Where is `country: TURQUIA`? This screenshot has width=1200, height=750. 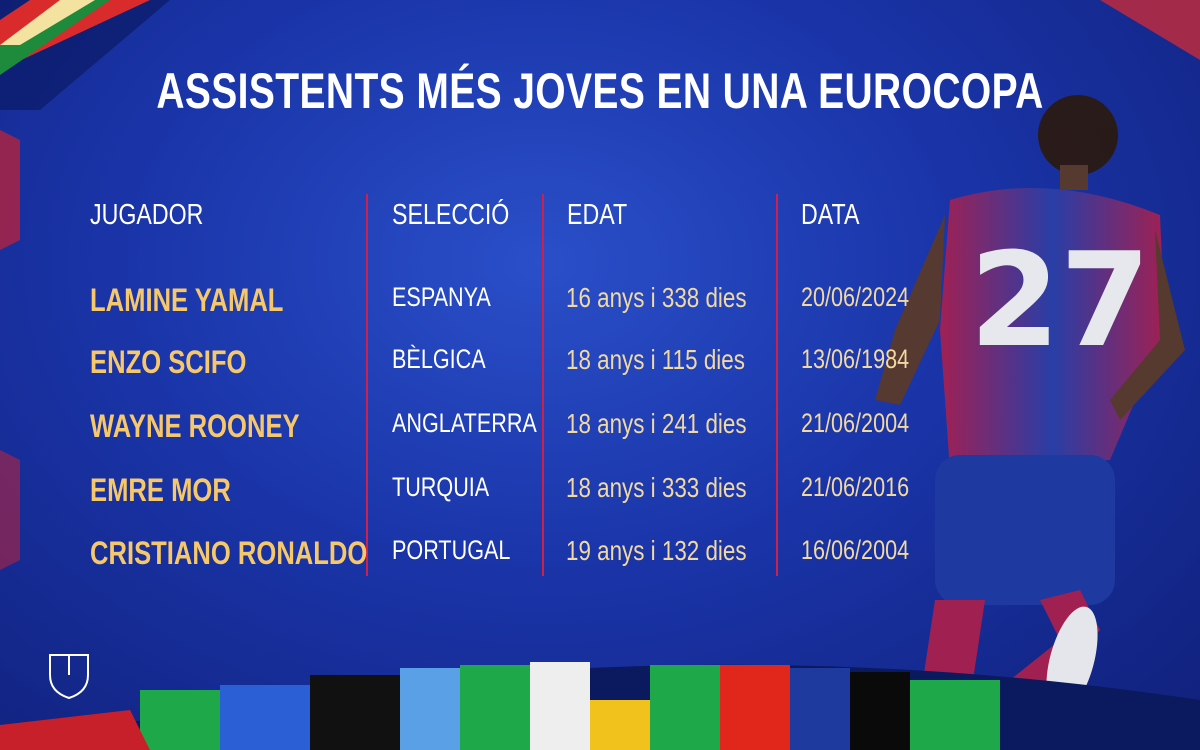 country: TURQUIA is located at coordinates (441, 487).